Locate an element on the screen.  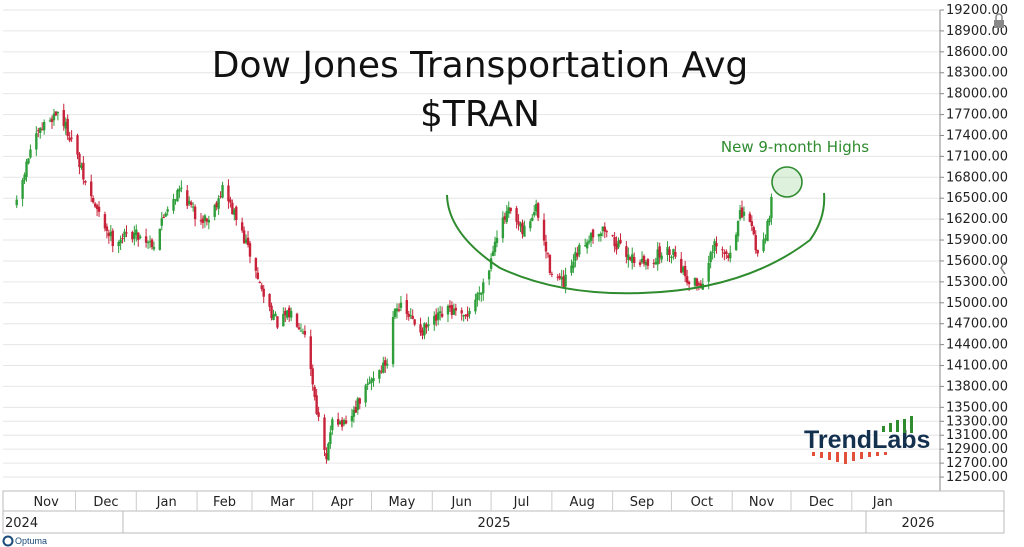
year-label-2026: 2026 is located at coordinates (917, 523).